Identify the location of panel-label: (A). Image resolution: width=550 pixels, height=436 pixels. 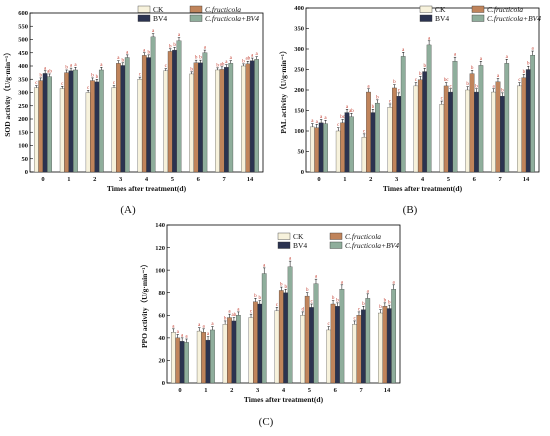
(128, 210).